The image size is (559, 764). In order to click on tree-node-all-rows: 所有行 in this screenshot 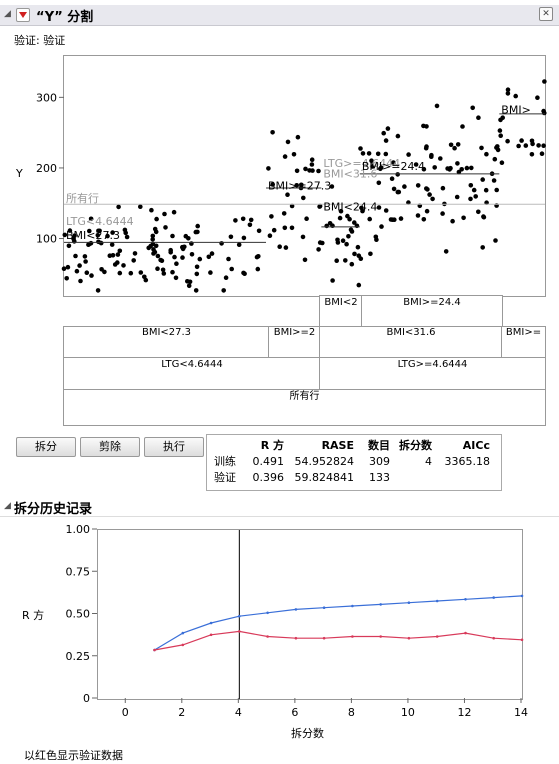, I will do `click(304, 407)`.